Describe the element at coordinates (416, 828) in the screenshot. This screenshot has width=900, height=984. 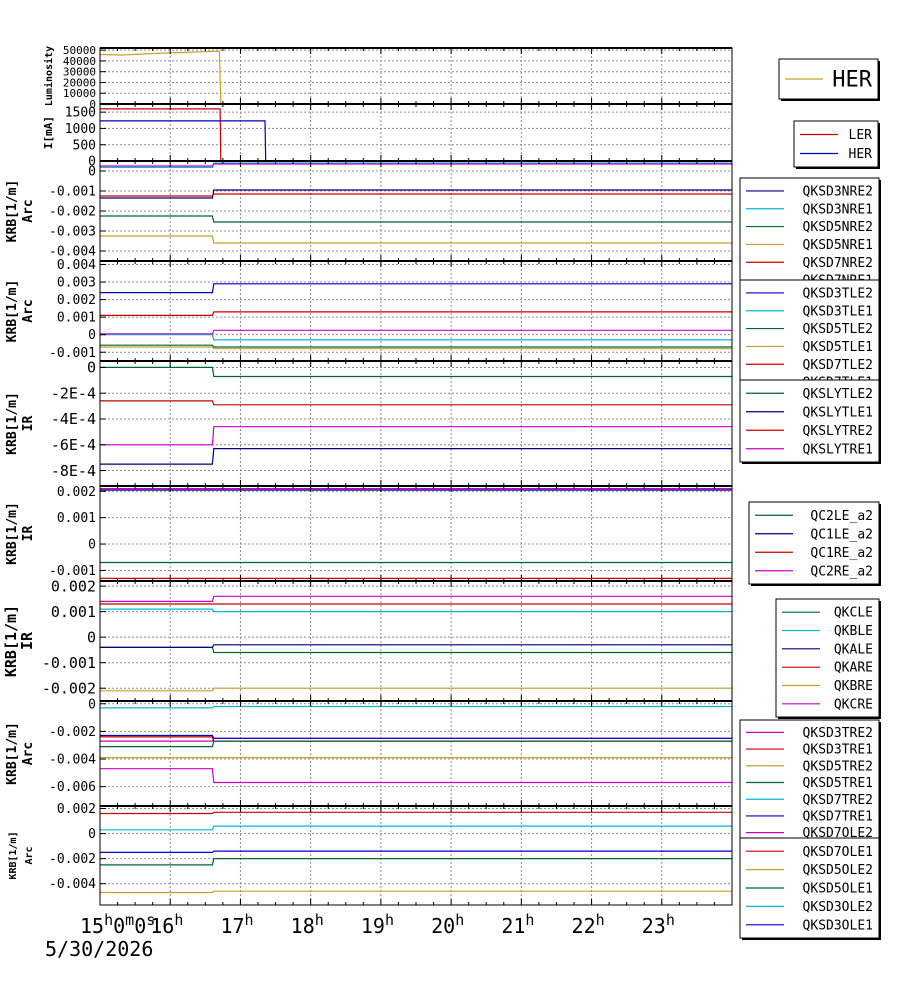
I see `series-QKSD3OLE2` at that location.